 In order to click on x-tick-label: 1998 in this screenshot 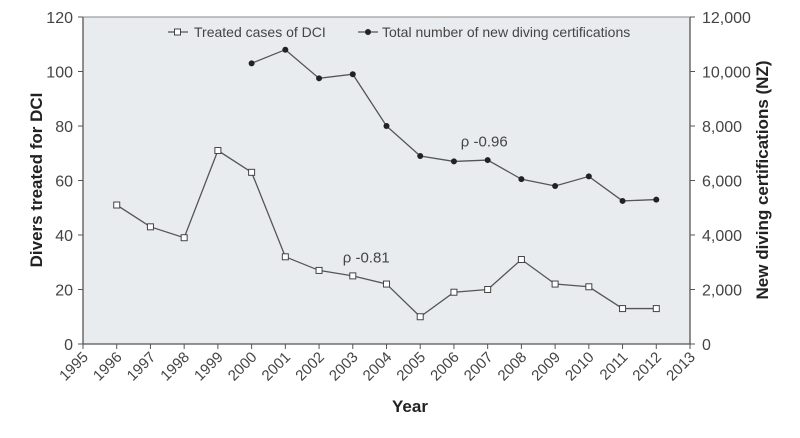, I will do `click(175, 367)`.